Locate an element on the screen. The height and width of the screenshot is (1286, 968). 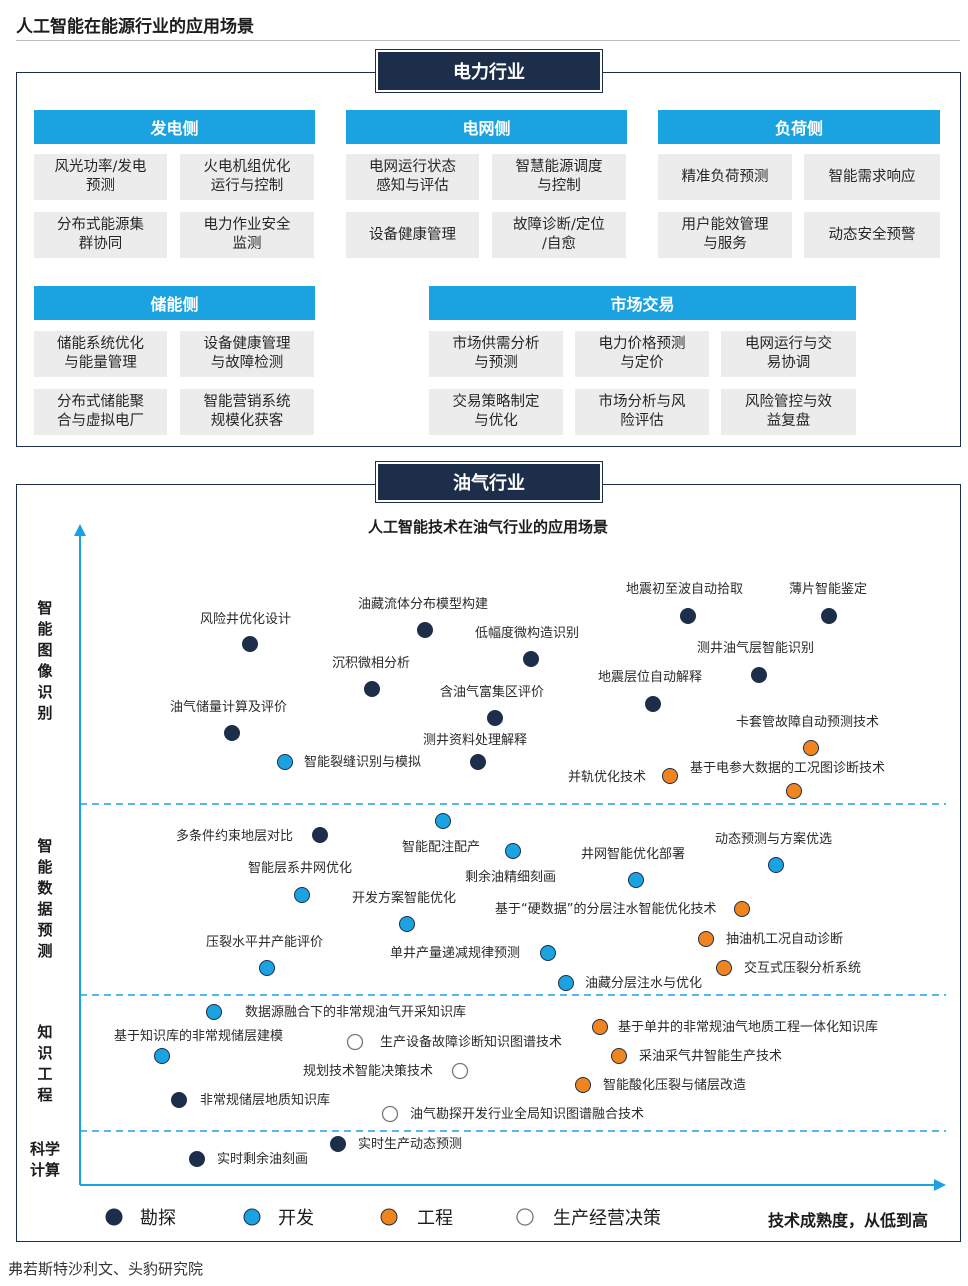
data-point-label: 非常规储层地质知识库 is located at coordinates (265, 1100).